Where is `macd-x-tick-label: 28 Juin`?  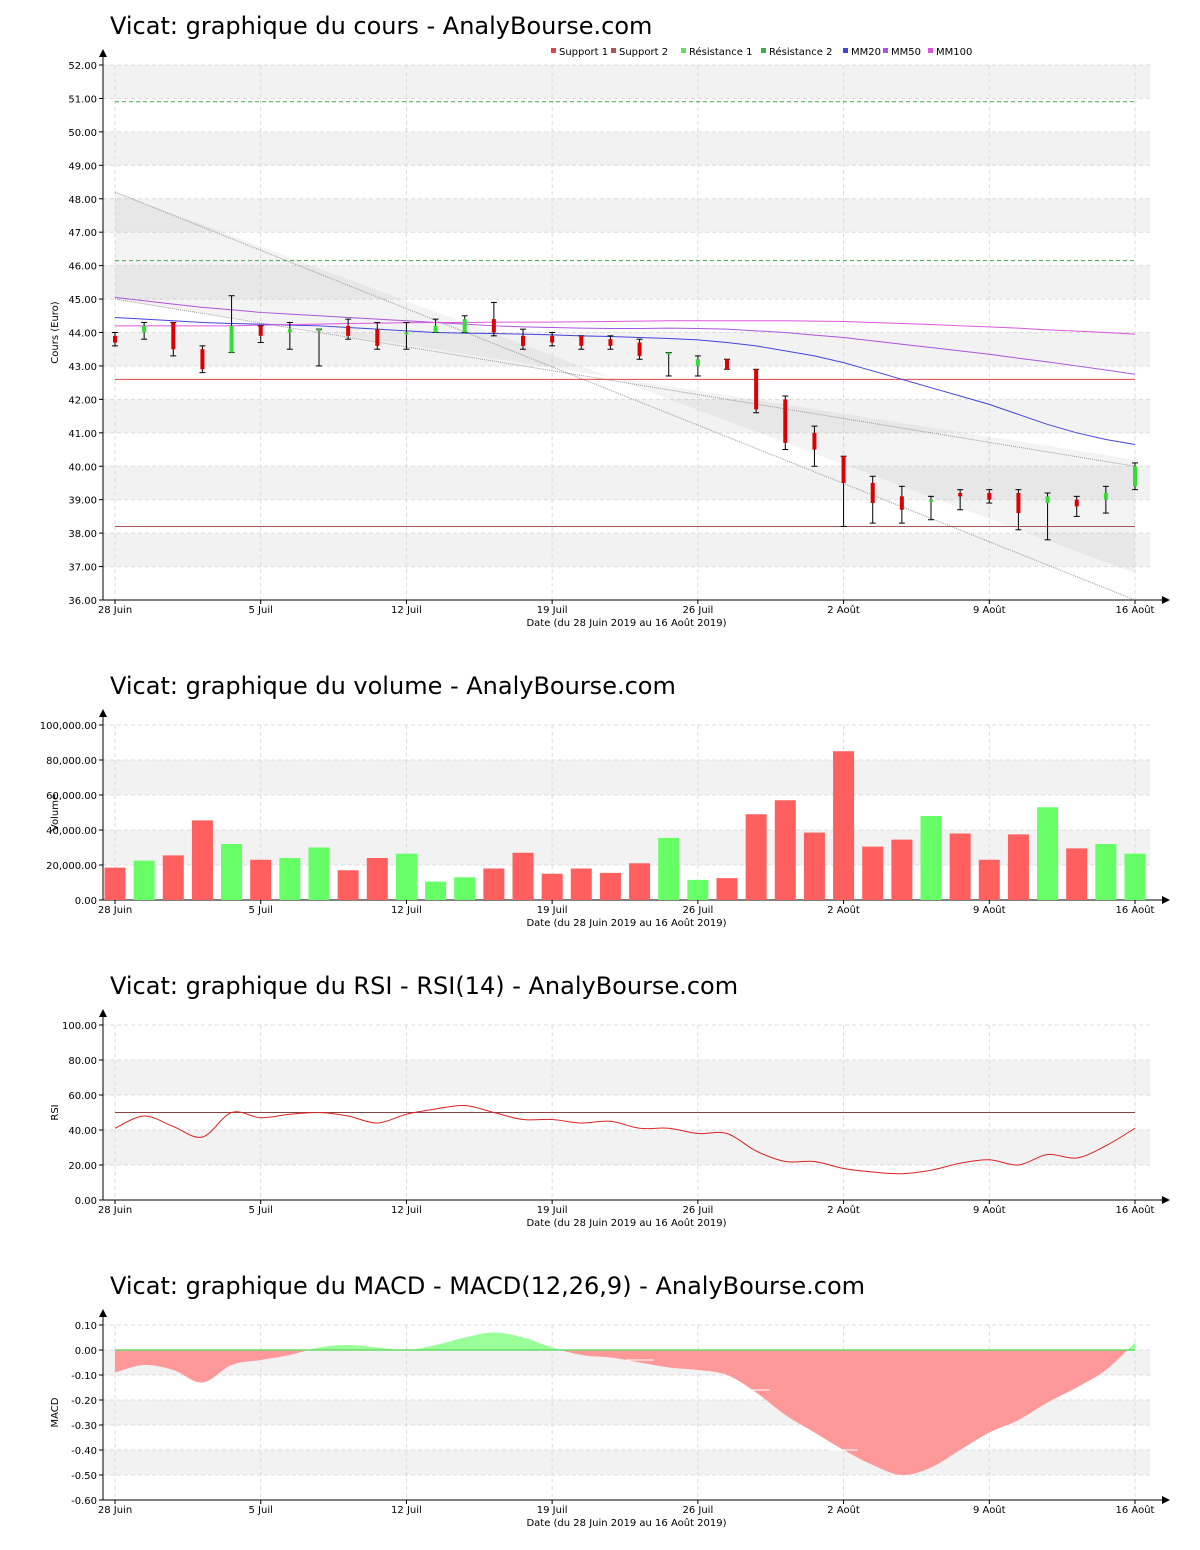 macd-x-tick-label: 28 Juin is located at coordinates (115, 1510).